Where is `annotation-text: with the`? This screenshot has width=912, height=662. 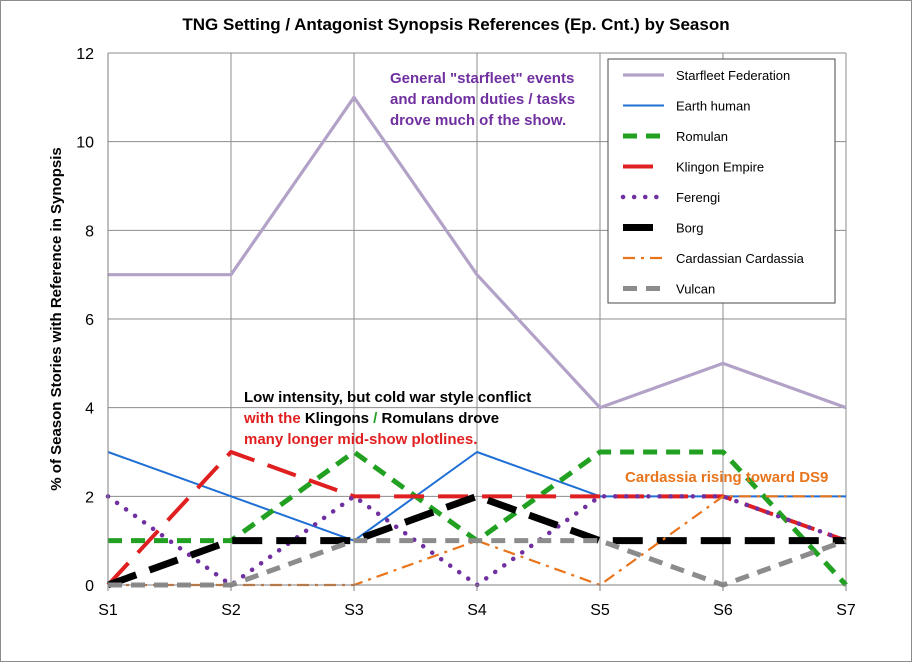 annotation-text: with the is located at coordinates (274, 418).